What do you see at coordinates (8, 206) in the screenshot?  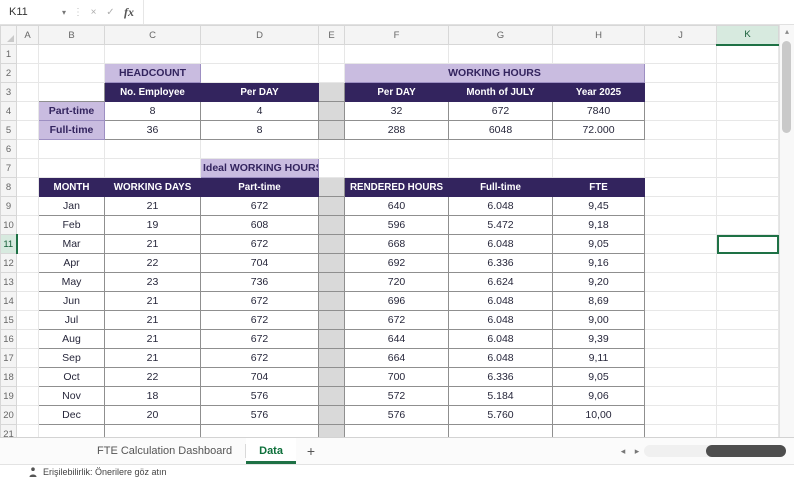 I see `row-header-9: 9` at bounding box center [8, 206].